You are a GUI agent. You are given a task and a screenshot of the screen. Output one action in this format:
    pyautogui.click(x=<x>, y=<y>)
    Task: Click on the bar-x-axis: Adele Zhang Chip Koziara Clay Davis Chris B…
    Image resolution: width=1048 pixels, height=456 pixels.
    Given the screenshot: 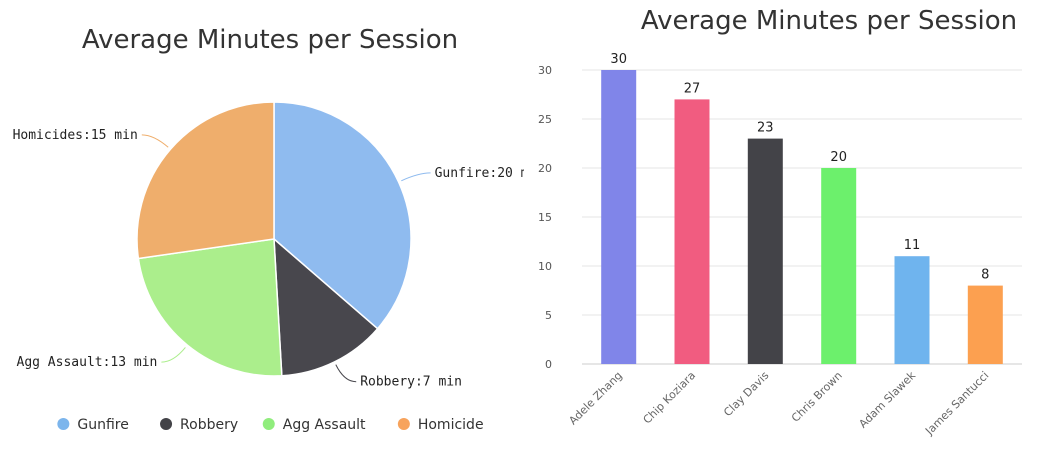 What is the action you would take?
    pyautogui.click(x=778, y=403)
    